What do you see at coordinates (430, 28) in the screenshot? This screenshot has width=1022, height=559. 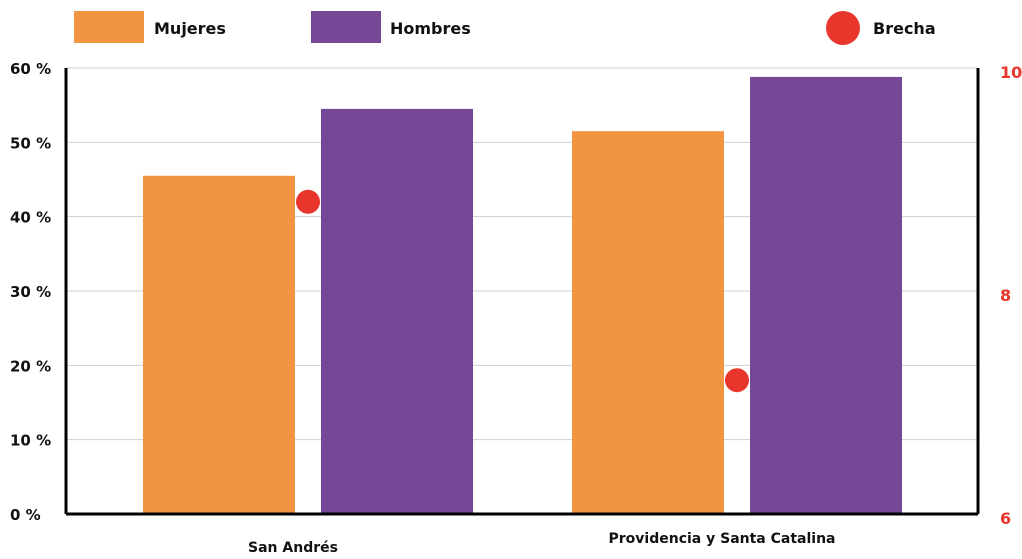 I see `legend-label-hombres: Hombres` at bounding box center [430, 28].